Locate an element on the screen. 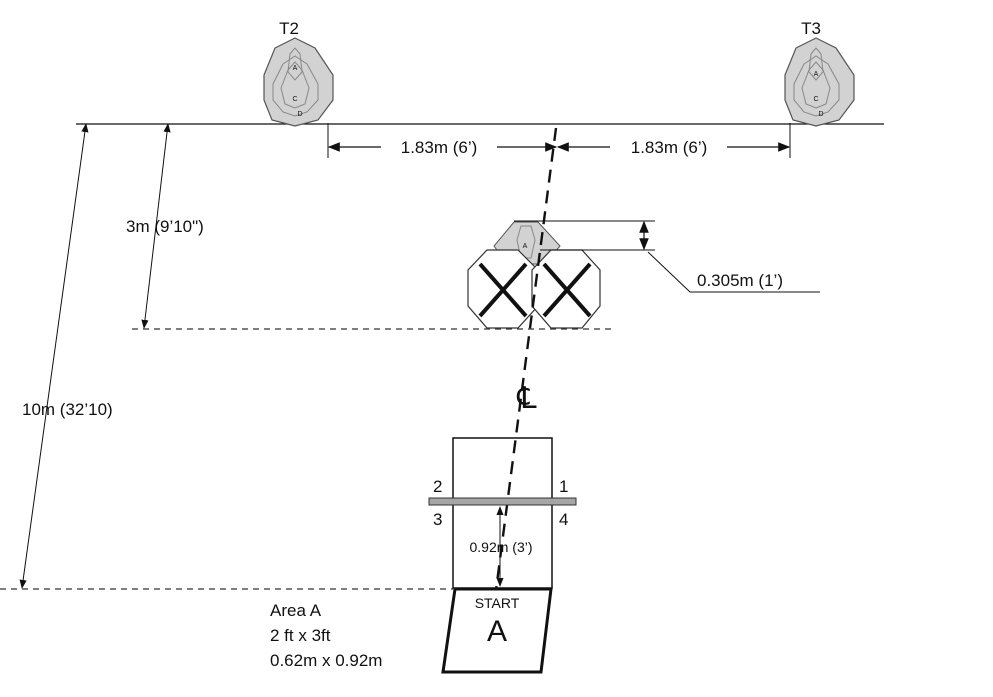 This screenshot has height=697, width=993. no-shoot-right is located at coordinates (566, 289).